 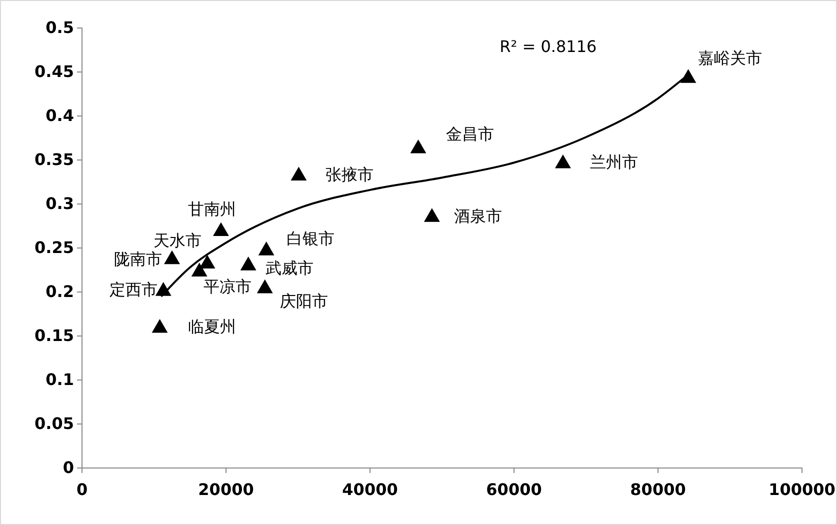 I want to click on annotation: 白银市, so click(x=310, y=238).